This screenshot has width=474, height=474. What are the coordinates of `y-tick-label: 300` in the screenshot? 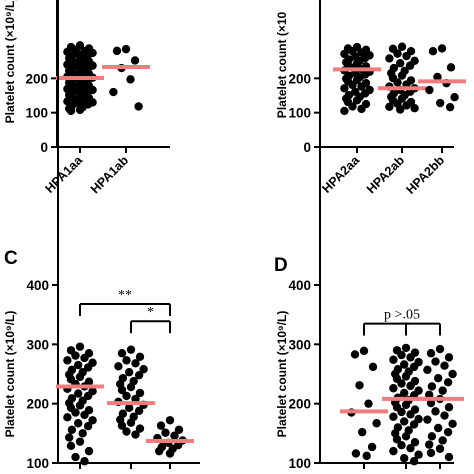 It's located at (299, 344).